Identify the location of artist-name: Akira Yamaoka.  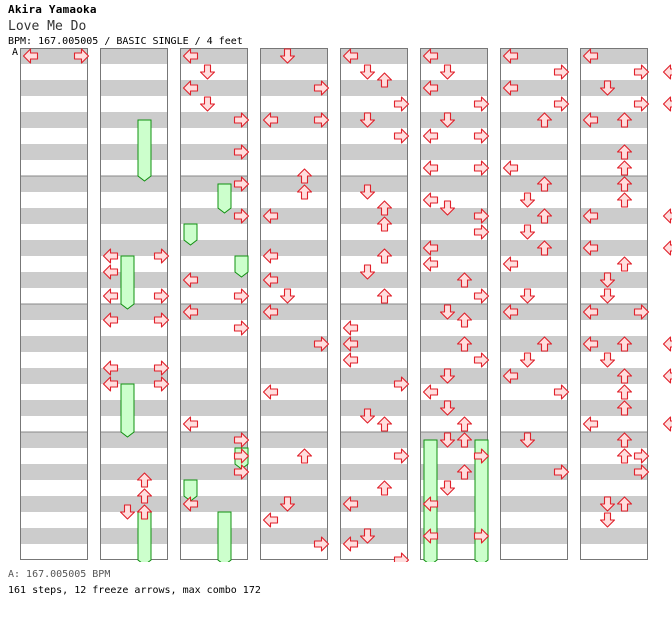
(52, 9).